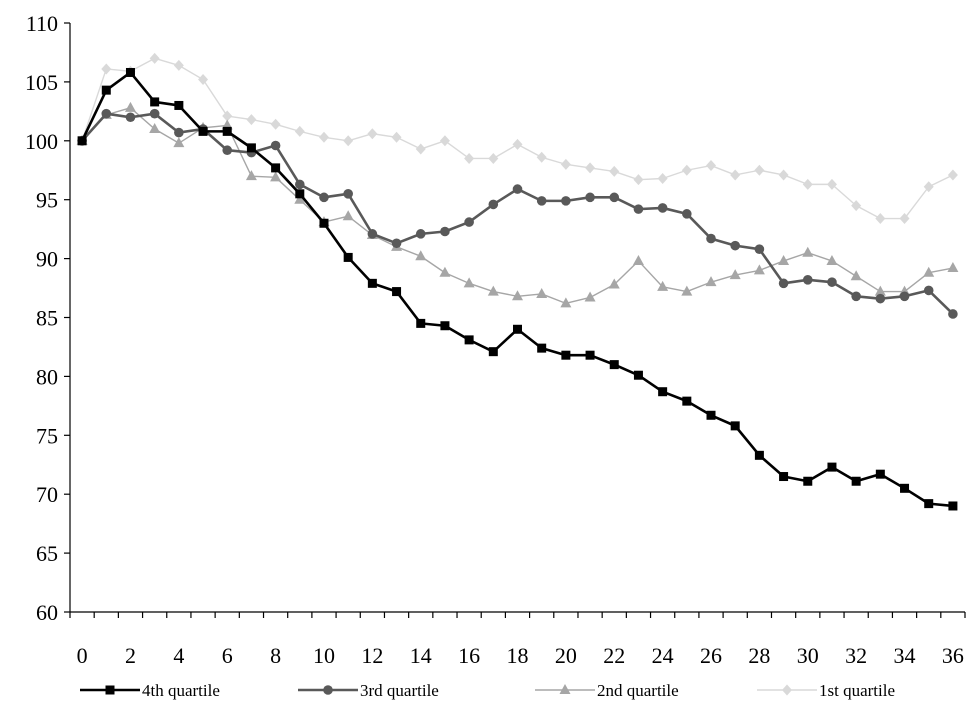 This screenshot has height=704, width=971. What do you see at coordinates (518, 655) in the screenshot?
I see `x-tick-label: 18` at bounding box center [518, 655].